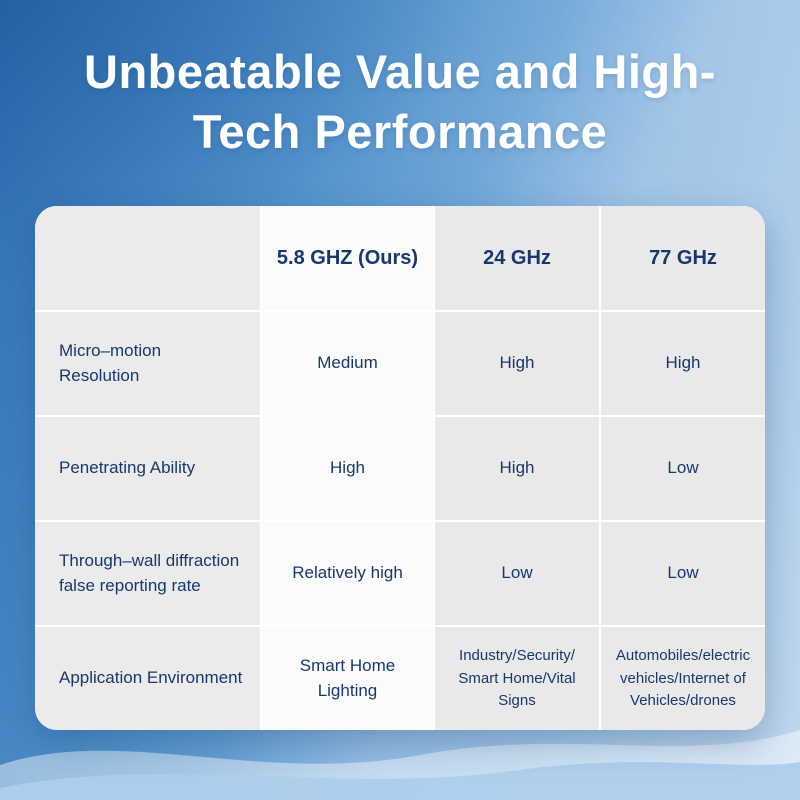 This screenshot has width=800, height=800. What do you see at coordinates (147, 364) in the screenshot?
I see `row-label-micro-motion-resolution: Micro–motion Resolution` at bounding box center [147, 364].